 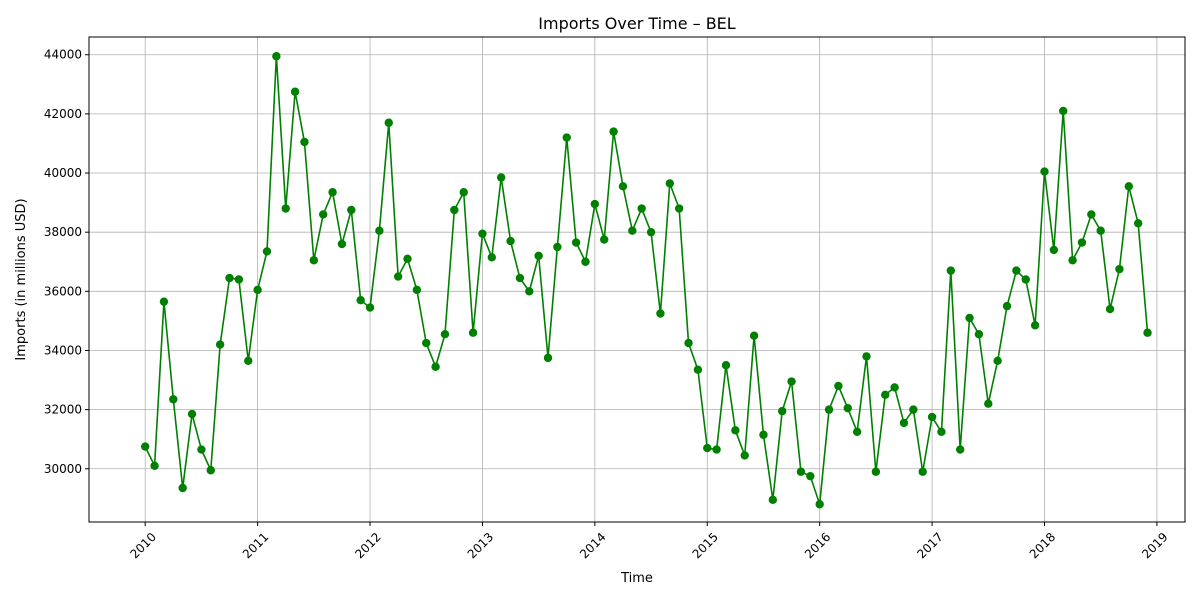 What do you see at coordinates (63, 291) in the screenshot?
I see `y-tick-label: 36000` at bounding box center [63, 291].